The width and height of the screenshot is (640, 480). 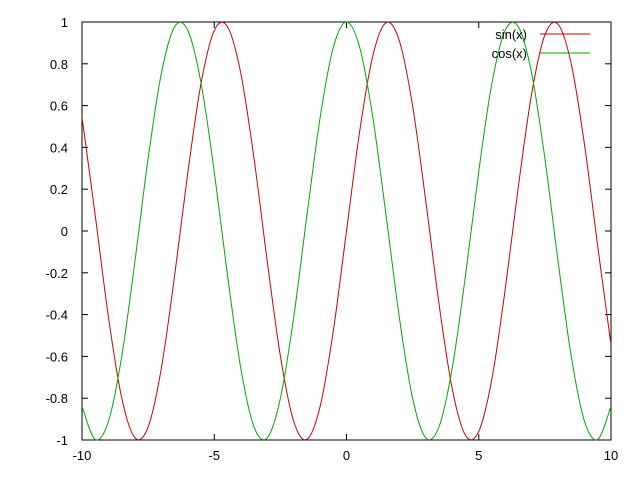 I want to click on legend-label: sin(x), so click(x=511, y=34).